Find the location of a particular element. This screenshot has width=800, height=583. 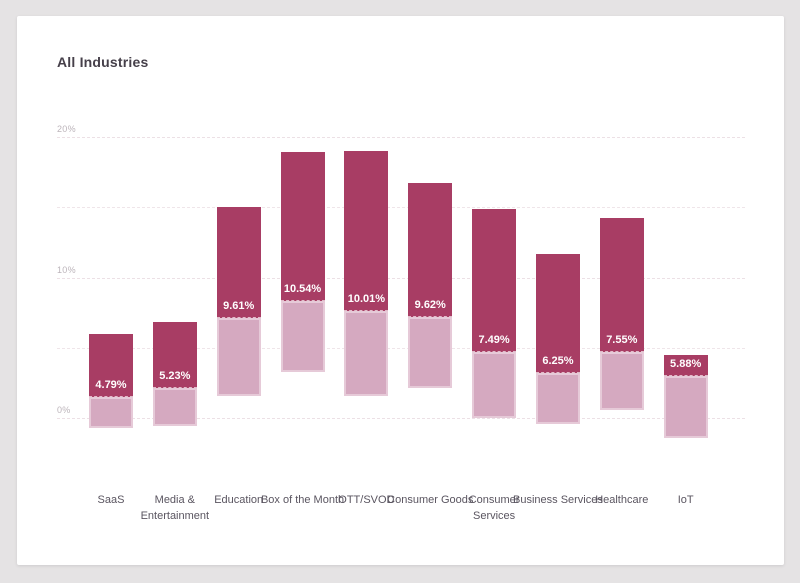

bar-value-label: 6.25% is located at coordinates (558, 361).